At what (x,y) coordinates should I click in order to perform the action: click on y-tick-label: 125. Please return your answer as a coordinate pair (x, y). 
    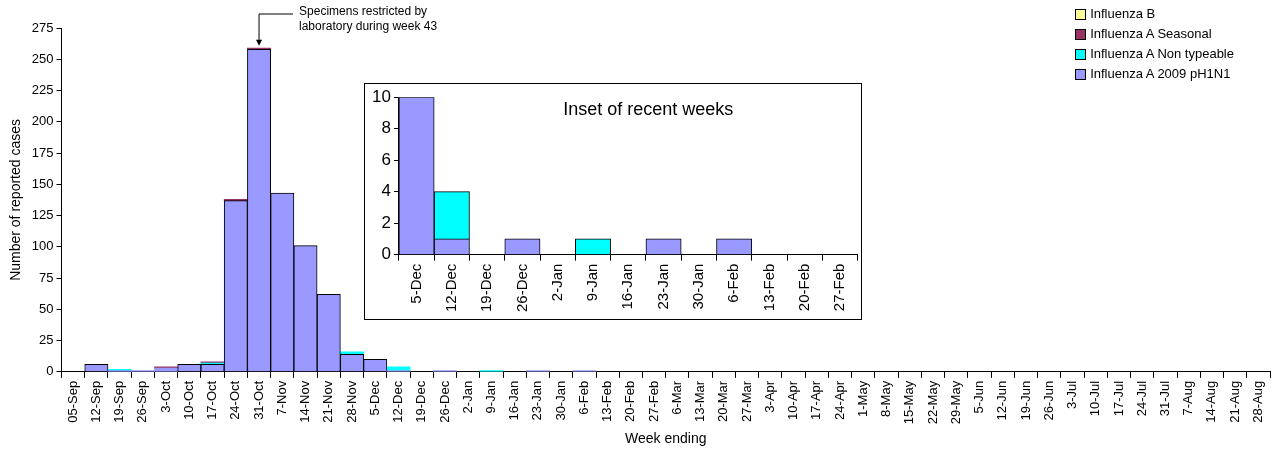
    Looking at the image, I should click on (42, 215).